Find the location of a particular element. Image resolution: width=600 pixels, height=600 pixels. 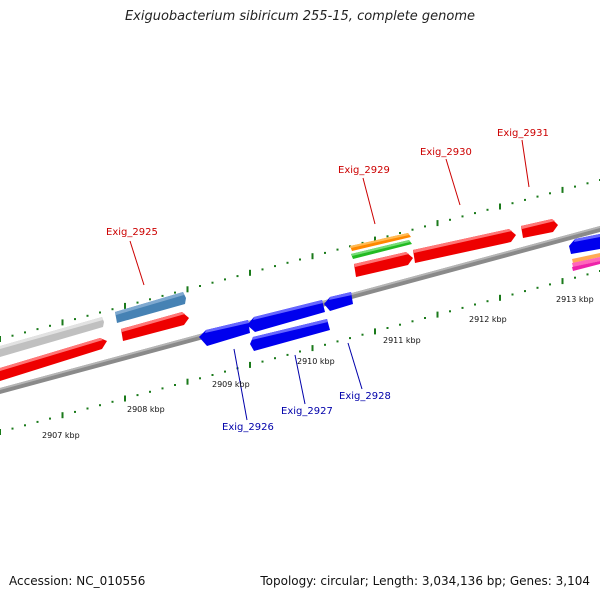

colored-features-right is located at coordinates (586, 262).